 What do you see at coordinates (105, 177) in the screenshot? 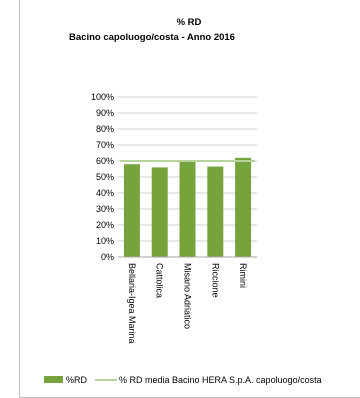
I see `y-tick-label: 50%` at bounding box center [105, 177].